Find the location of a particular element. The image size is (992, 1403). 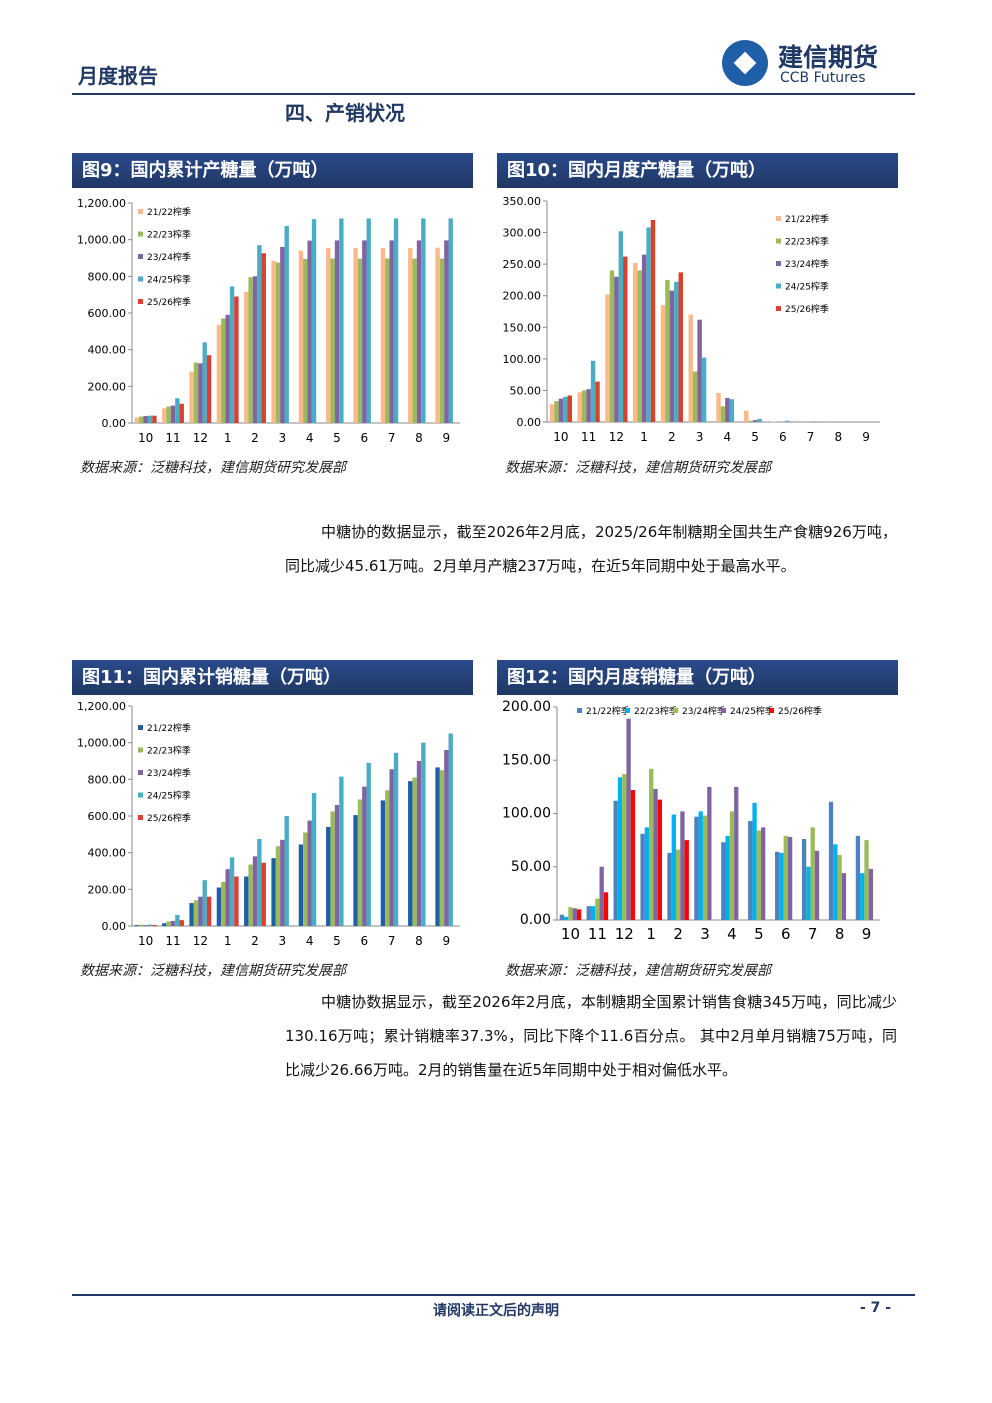

section-title: 四、产销状况 is located at coordinates (345, 113).